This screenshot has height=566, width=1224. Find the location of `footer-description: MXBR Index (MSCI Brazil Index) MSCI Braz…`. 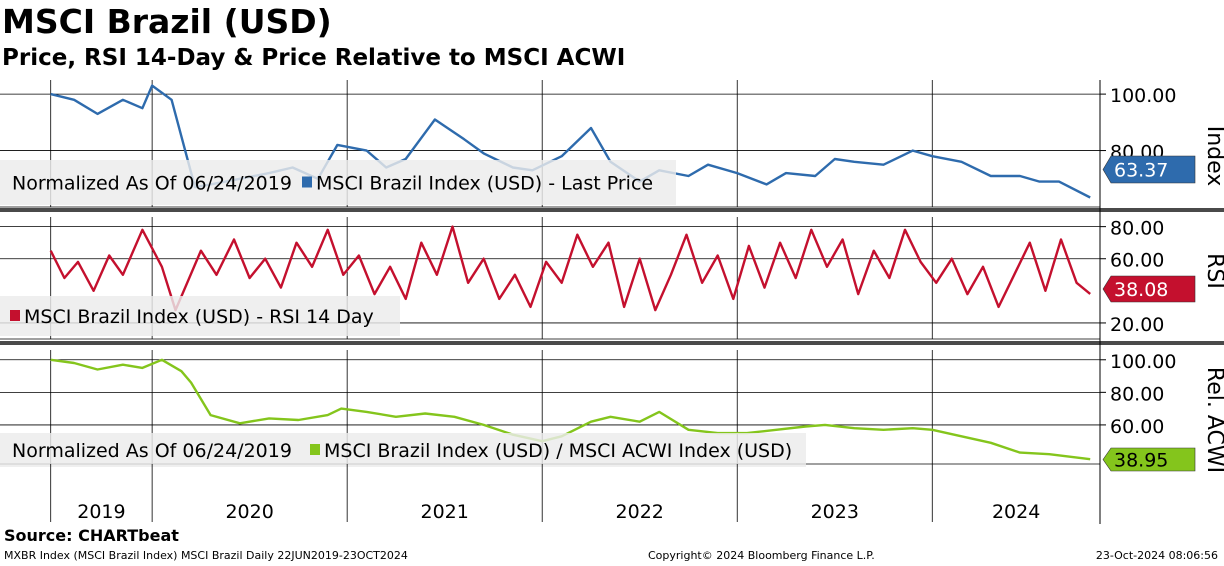

footer-description: MXBR Index (MSCI Brazil Index) MSCI Braz… is located at coordinates (206, 555).